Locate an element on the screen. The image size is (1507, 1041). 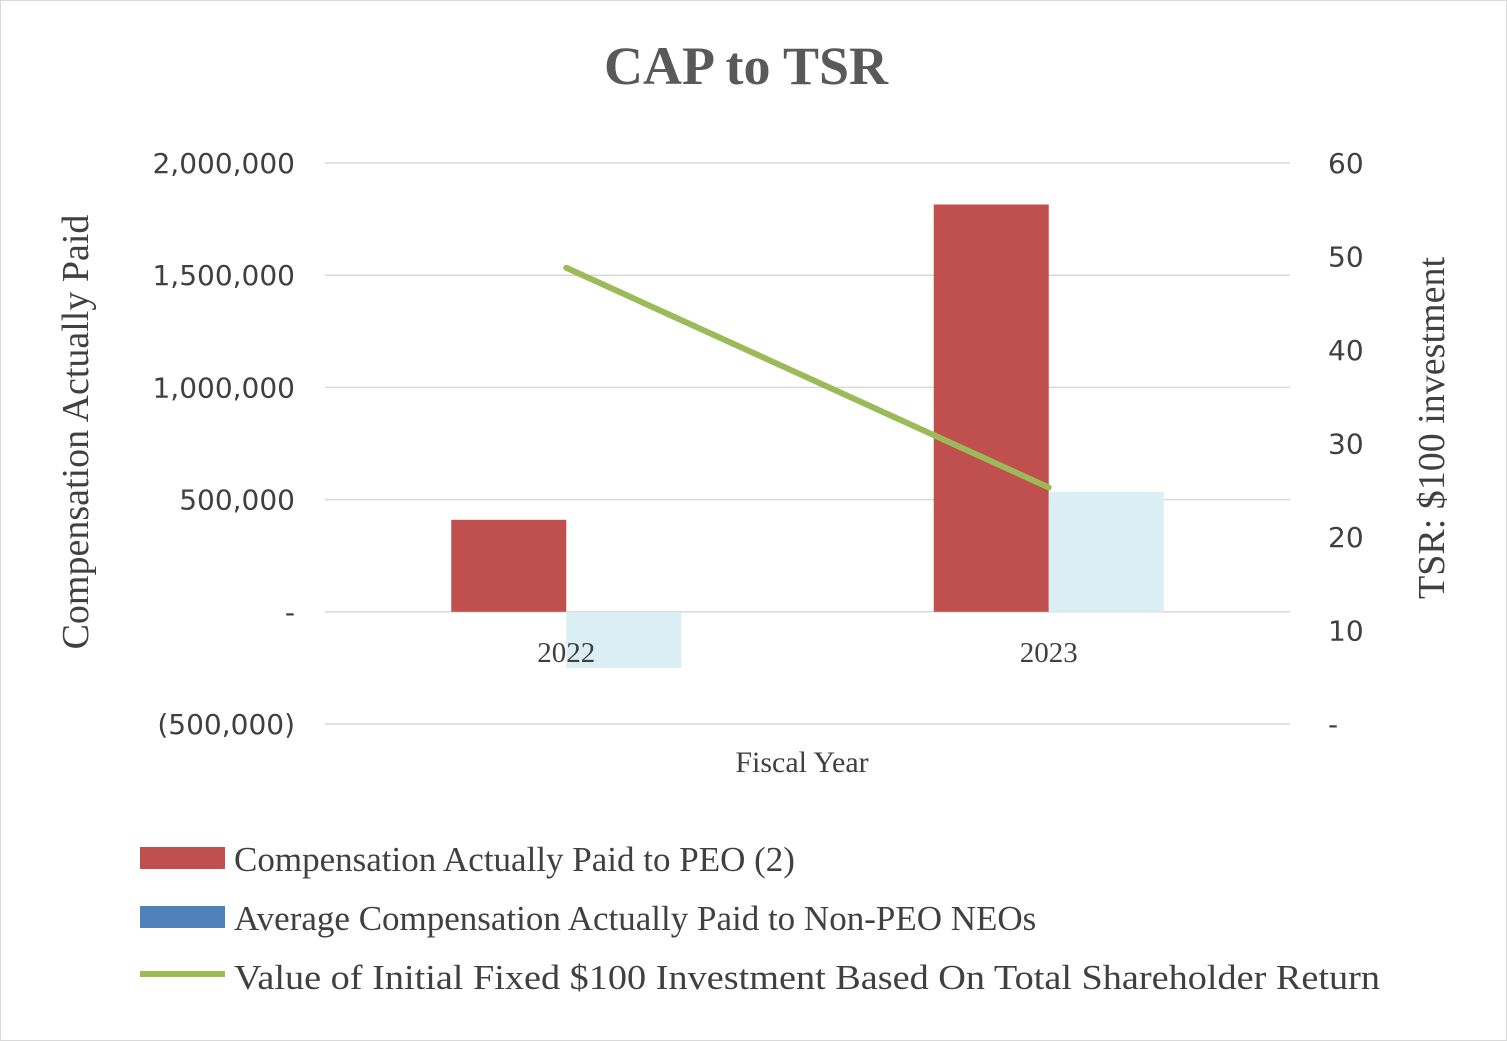
bar-non-peo-2022 is located at coordinates (624, 639).